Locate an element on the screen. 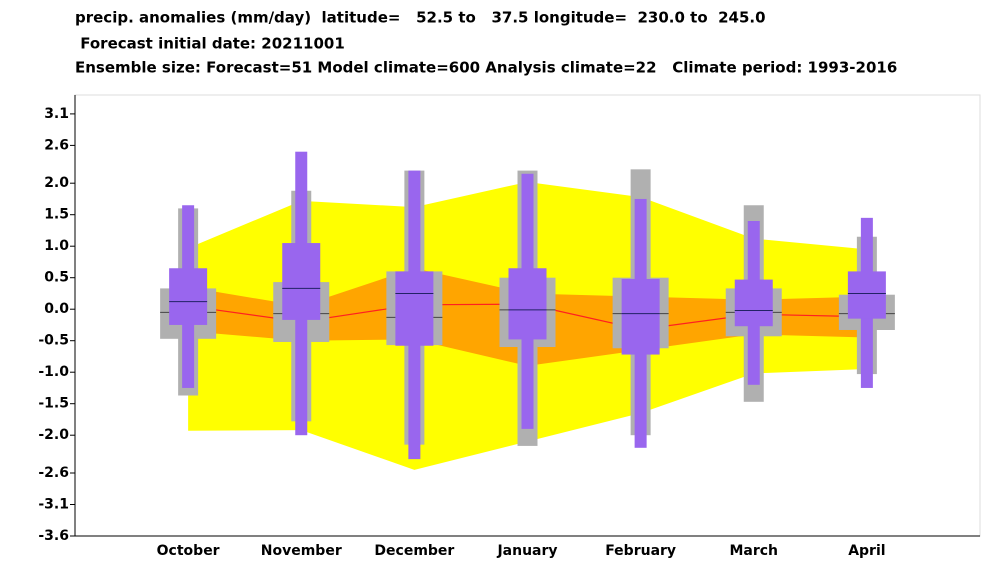 This screenshot has width=996, height=575. y-tick-label: -1.0 is located at coordinates (53, 372).